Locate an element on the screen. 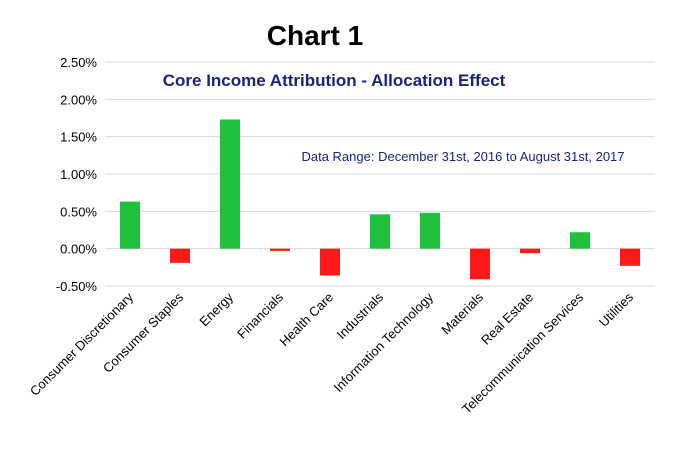 The height and width of the screenshot is (453, 693). y-tick-label: 1.00% is located at coordinates (78, 174).